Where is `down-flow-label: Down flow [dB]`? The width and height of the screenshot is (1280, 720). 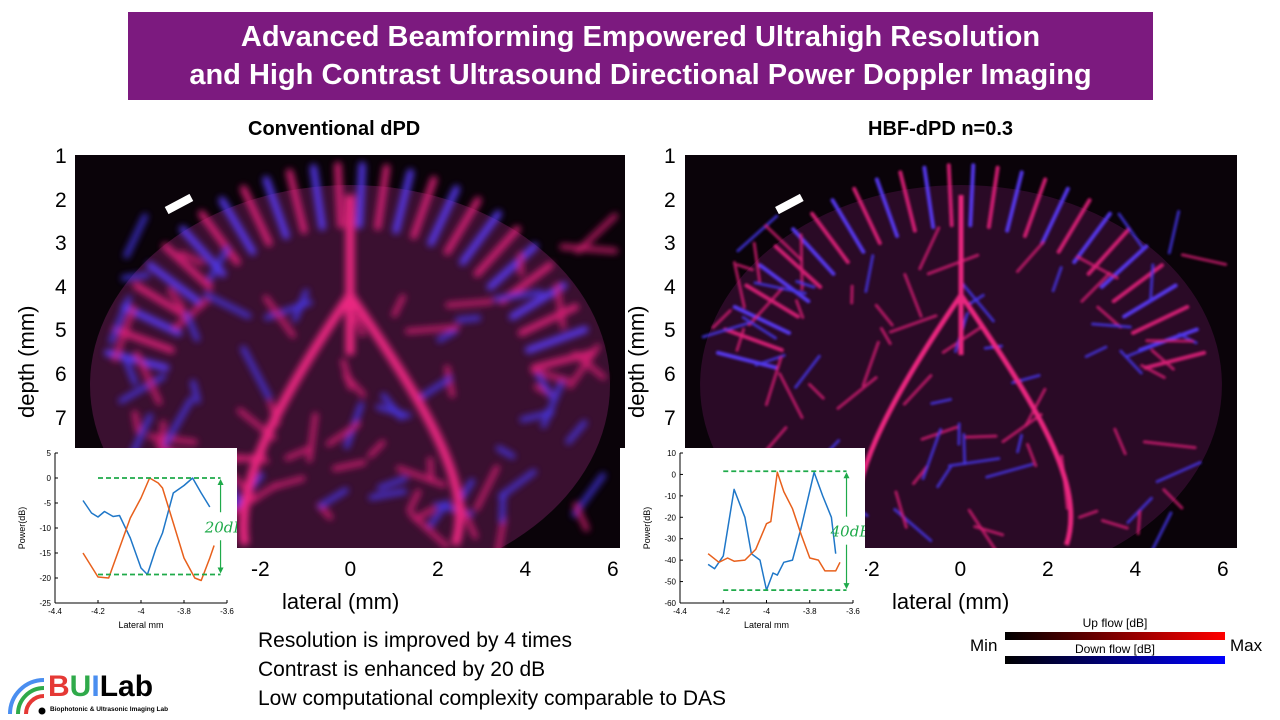
down-flow-label: Down flow [dB] is located at coordinates (1115, 649).